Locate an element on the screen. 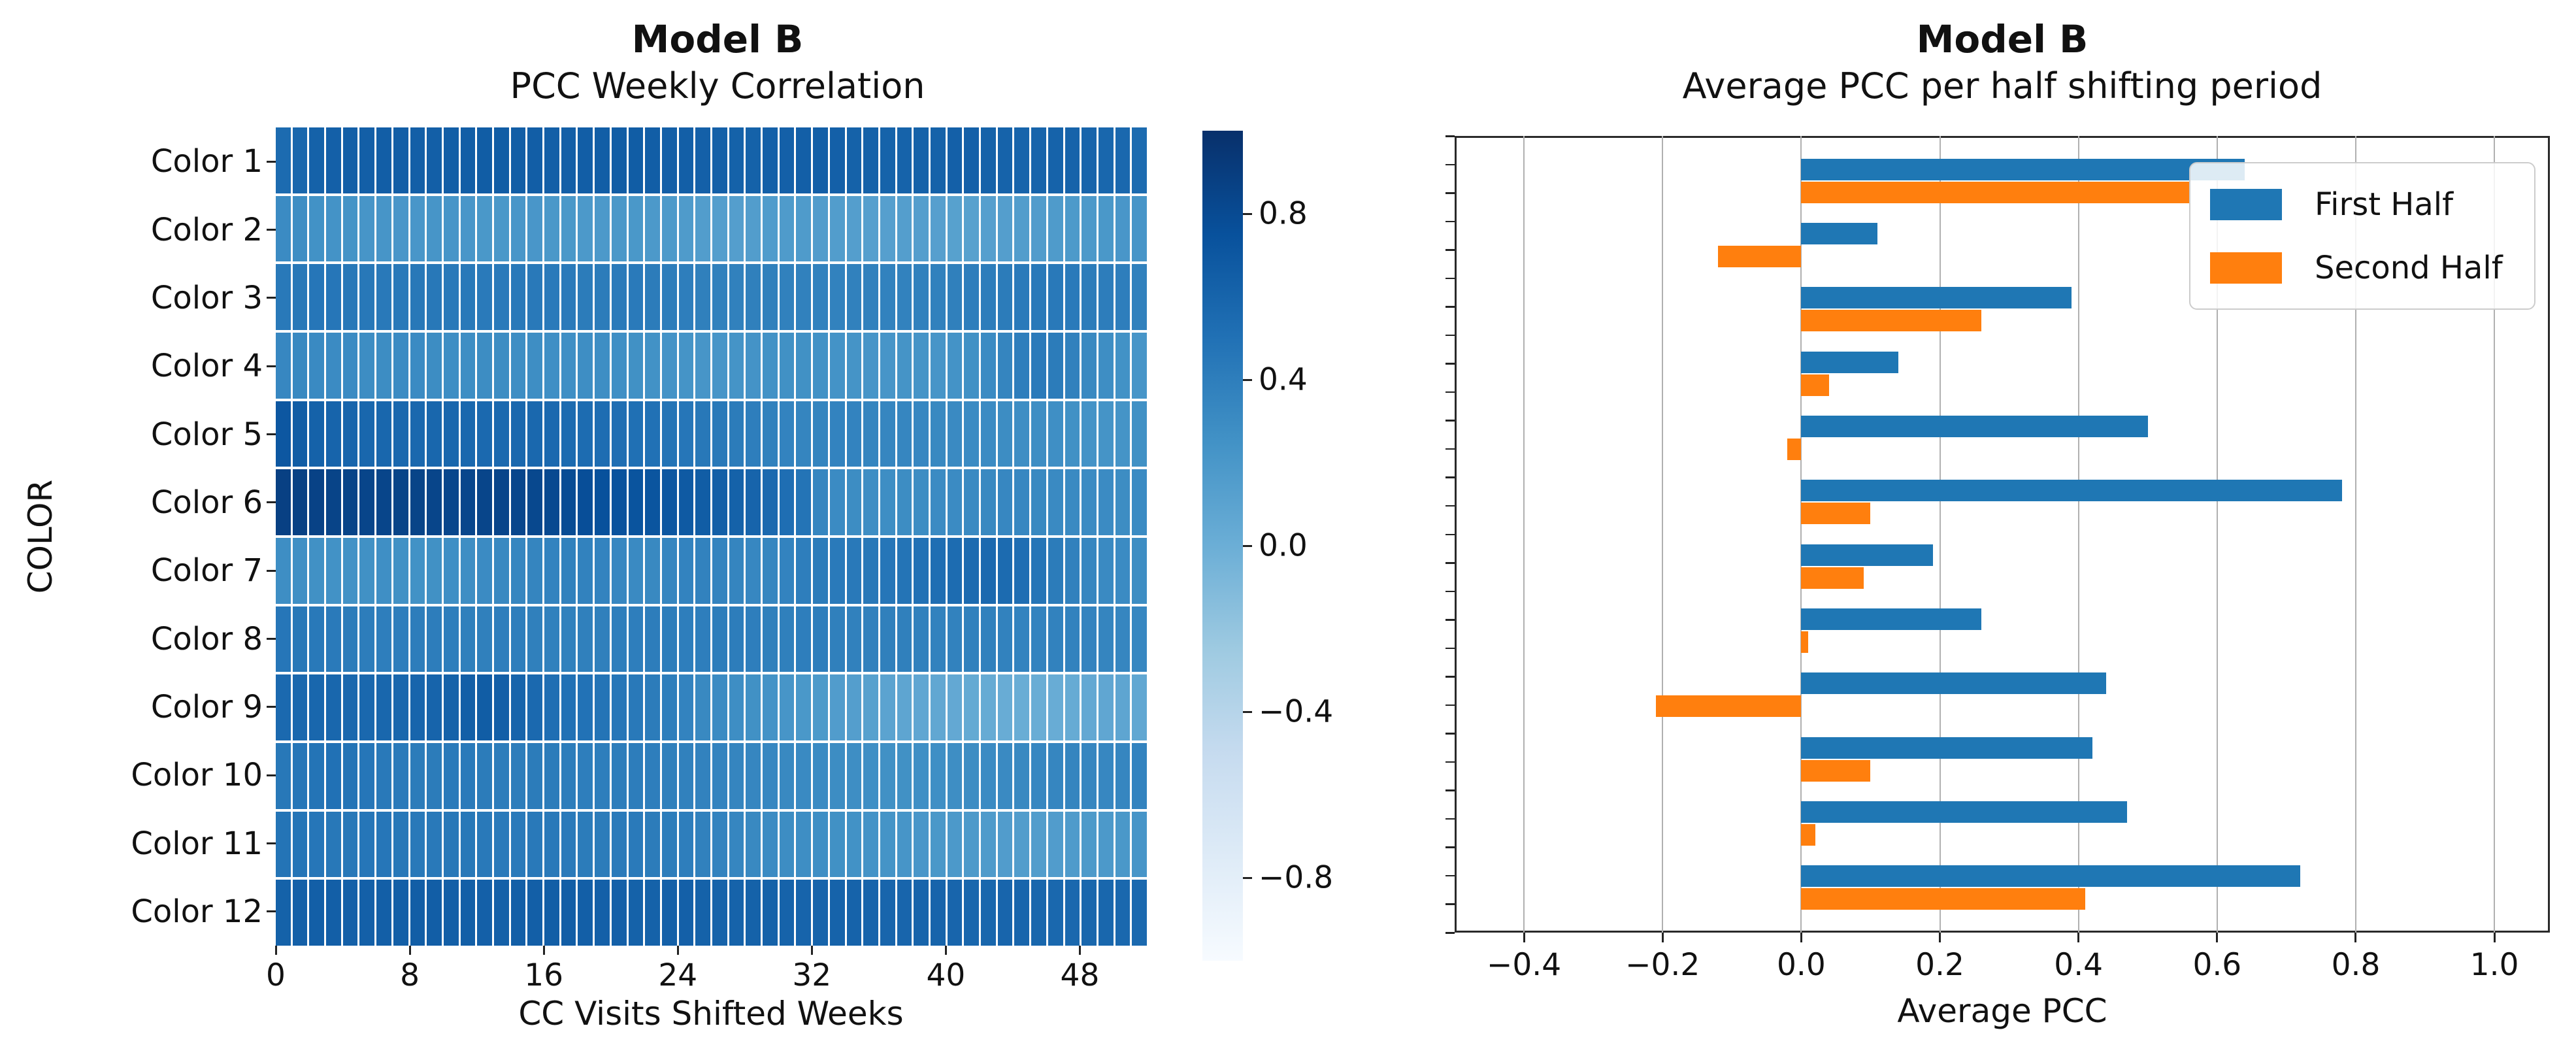 The width and height of the screenshot is (2576, 1045). heatmap-cell-r5-w8 is located at coordinates (417, 434).